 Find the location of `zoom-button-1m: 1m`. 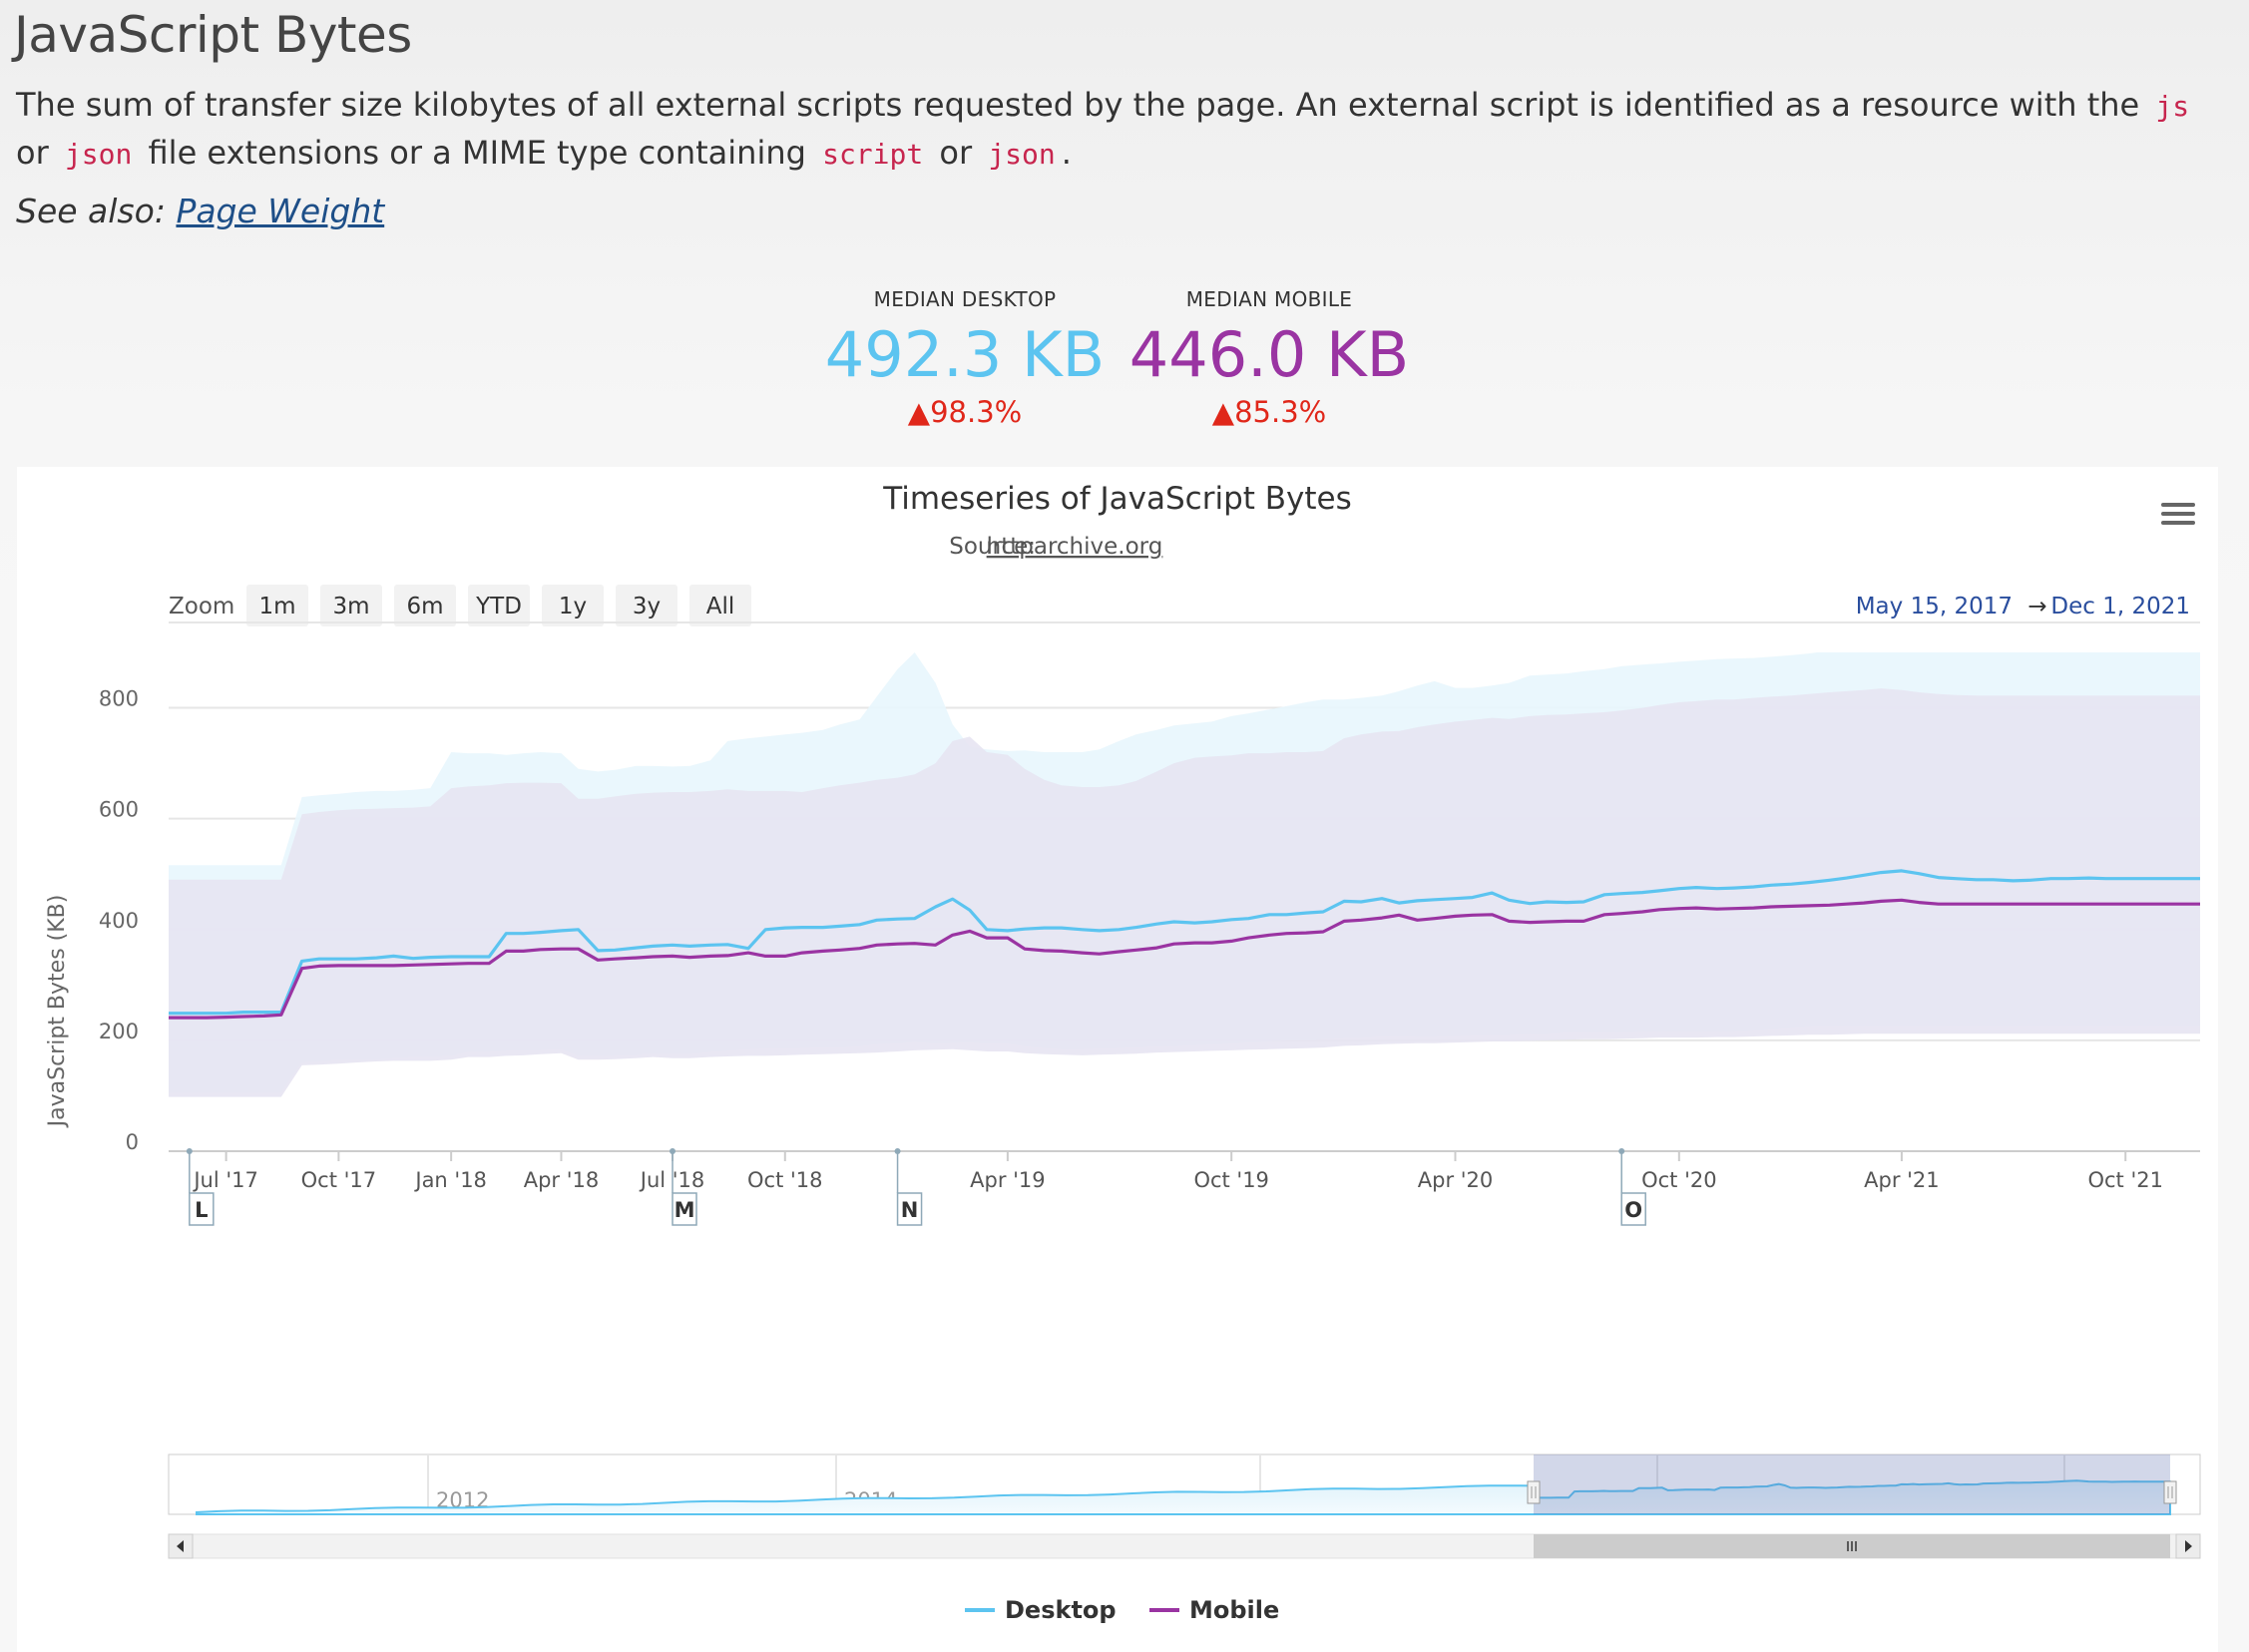

zoom-button-1m: 1m is located at coordinates (277, 606).